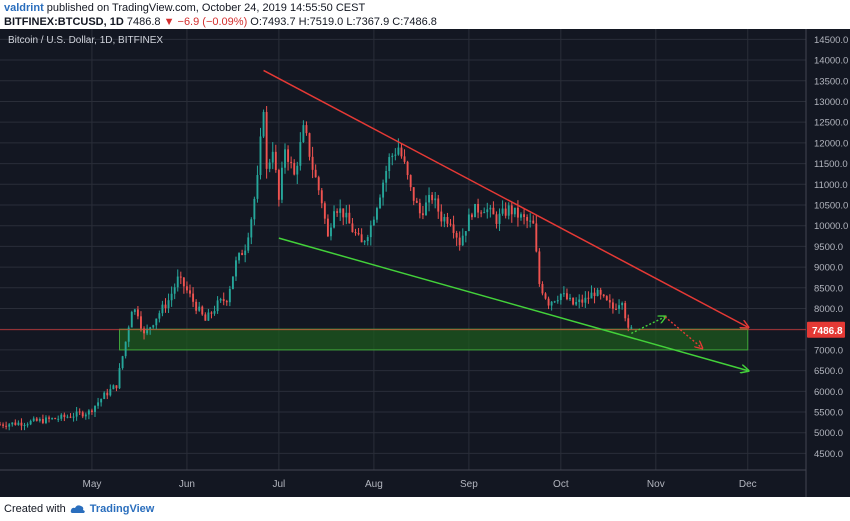 This screenshot has height=521, width=850. Describe the element at coordinates (831, 164) in the screenshot. I see `y-tick-label: 11500.0` at that location.